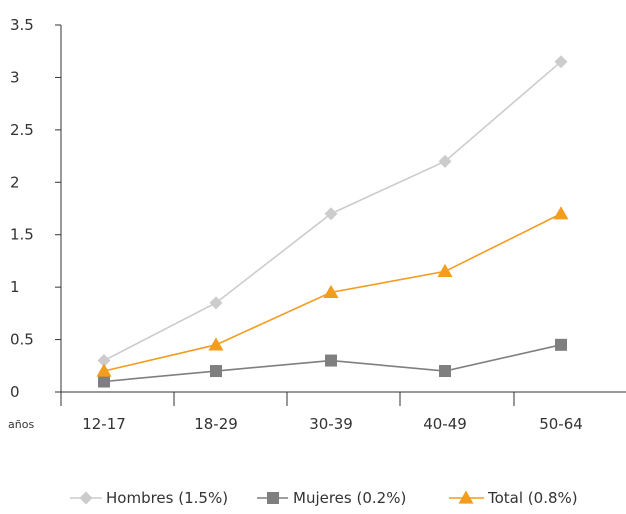 This screenshot has width=626, height=514. I want to click on y-tick-label: 1.5, so click(22, 235).